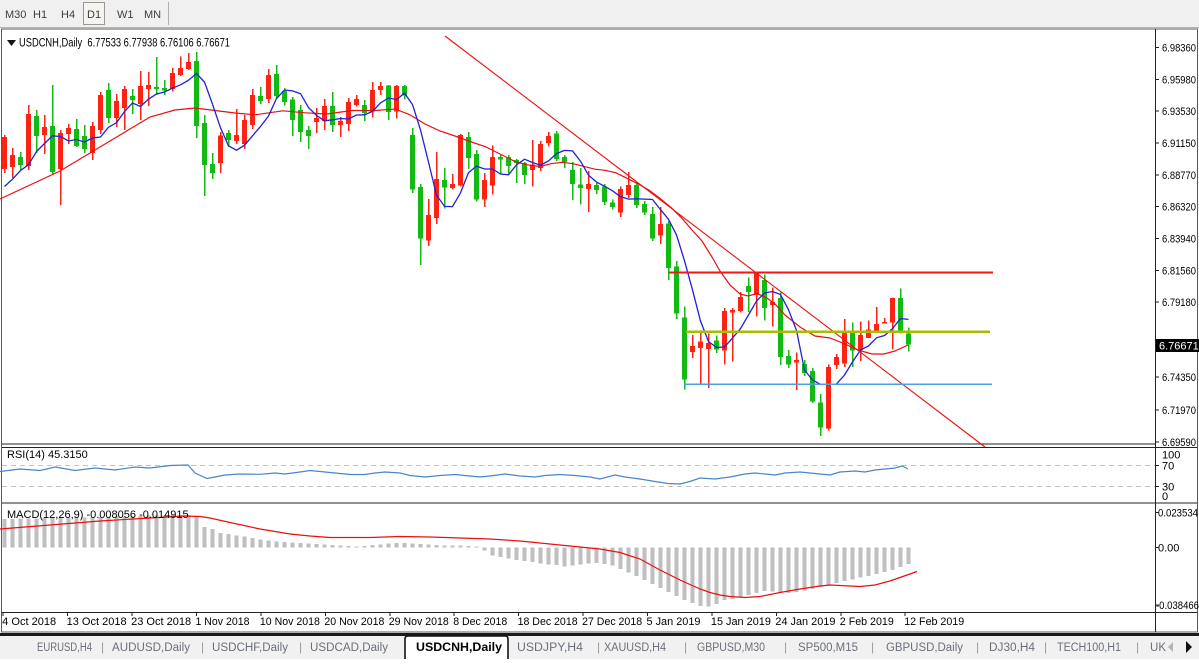 This screenshot has height=664, width=1199. I want to click on svg-text: 6.93530, so click(1179, 112).